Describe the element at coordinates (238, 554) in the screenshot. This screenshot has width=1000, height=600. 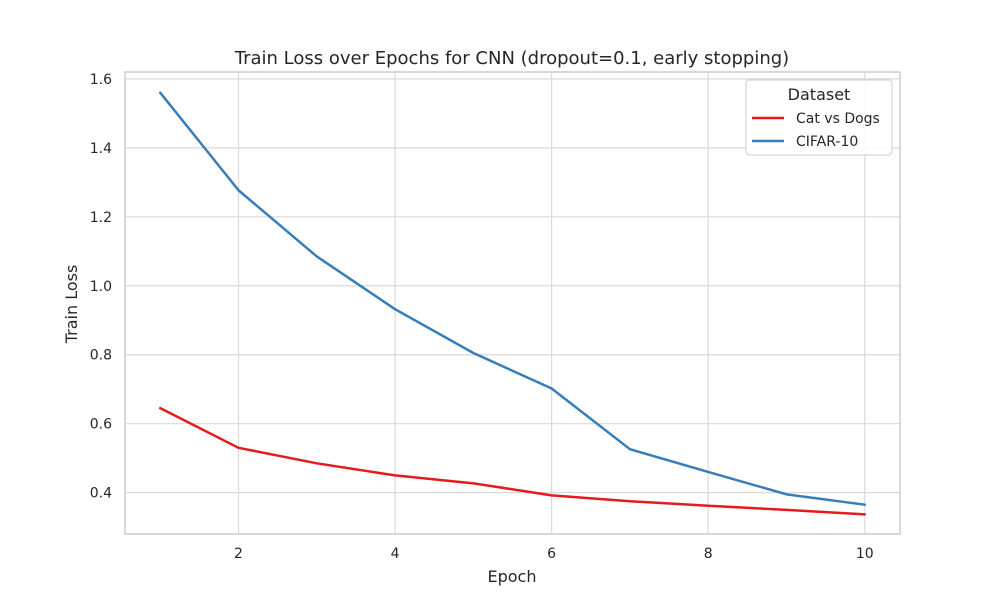
I see `x-tick-label: 2` at that location.